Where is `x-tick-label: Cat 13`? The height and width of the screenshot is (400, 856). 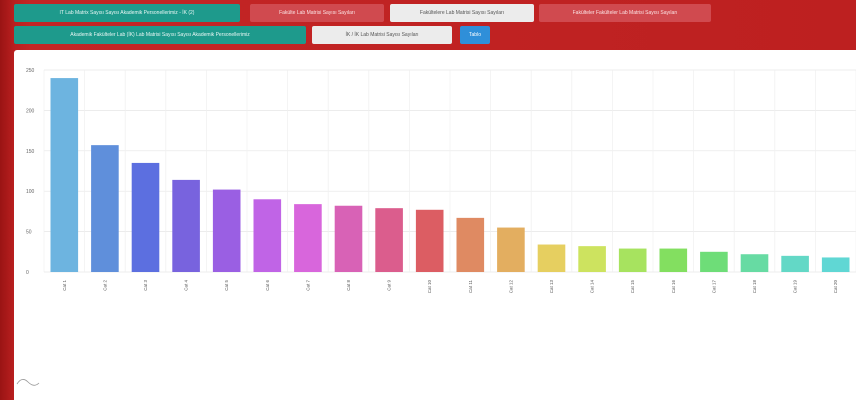
x-tick-label: Cat 13 is located at coordinates (551, 287).